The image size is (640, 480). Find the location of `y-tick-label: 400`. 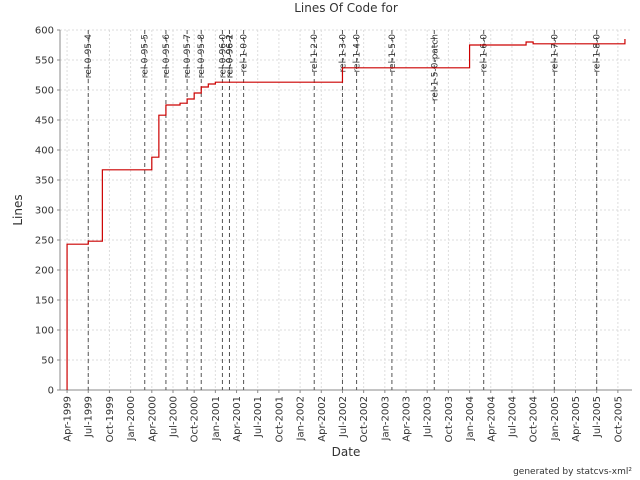

y-tick-label: 400 is located at coordinates (44, 151).